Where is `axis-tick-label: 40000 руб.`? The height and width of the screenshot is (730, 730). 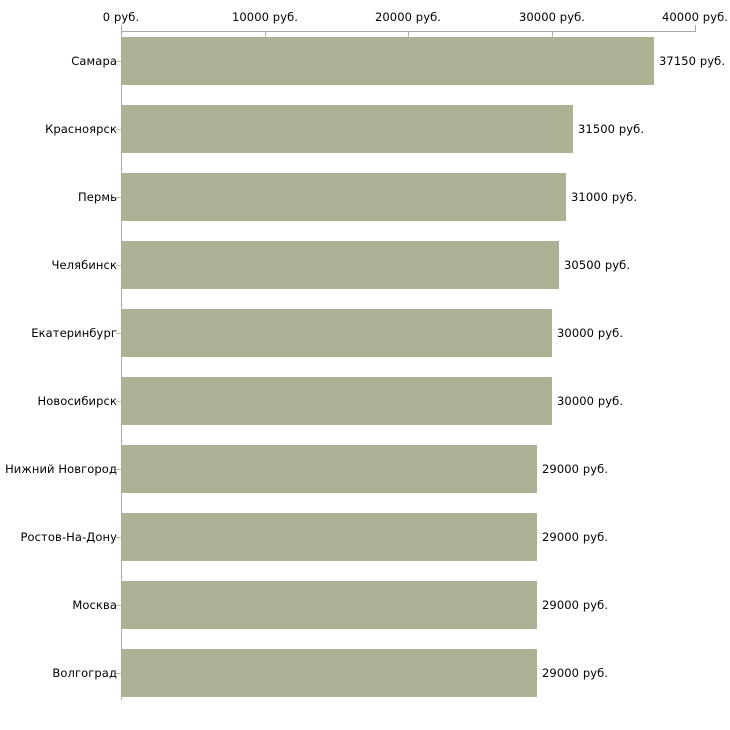
axis-tick-label: 40000 руб. is located at coordinates (695, 17).